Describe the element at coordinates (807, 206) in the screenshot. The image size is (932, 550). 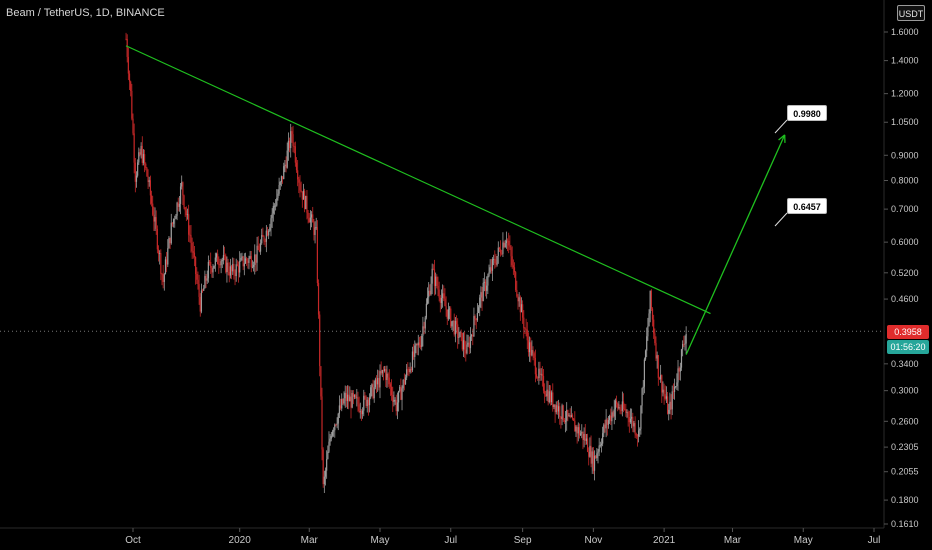
I see `target-mid-callout: 0.6457` at that location.